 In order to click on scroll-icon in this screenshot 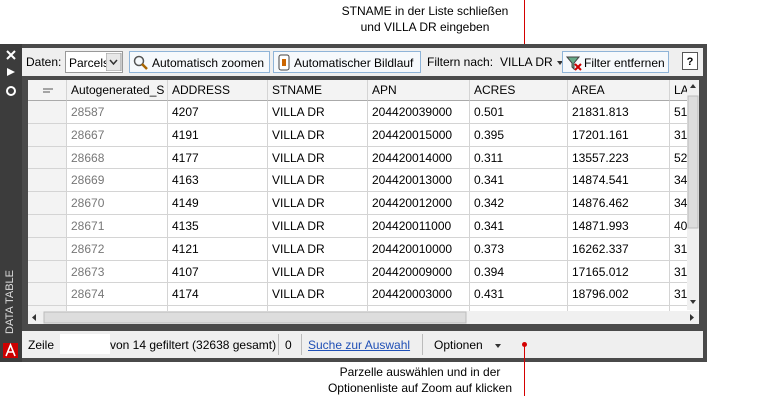, I will do `click(284, 62)`.